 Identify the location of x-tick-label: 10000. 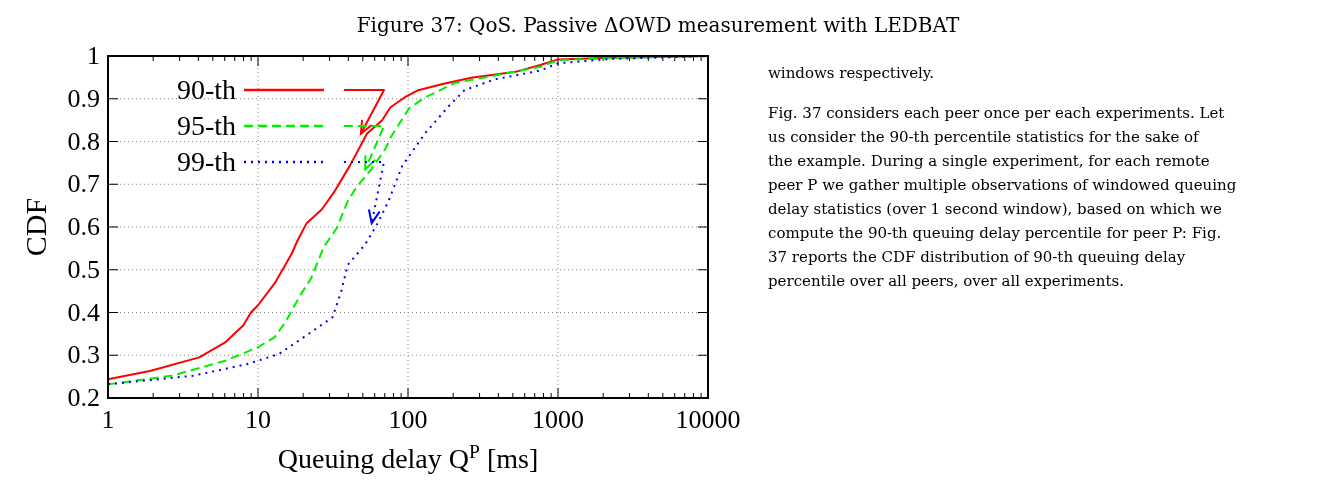
(708, 419).